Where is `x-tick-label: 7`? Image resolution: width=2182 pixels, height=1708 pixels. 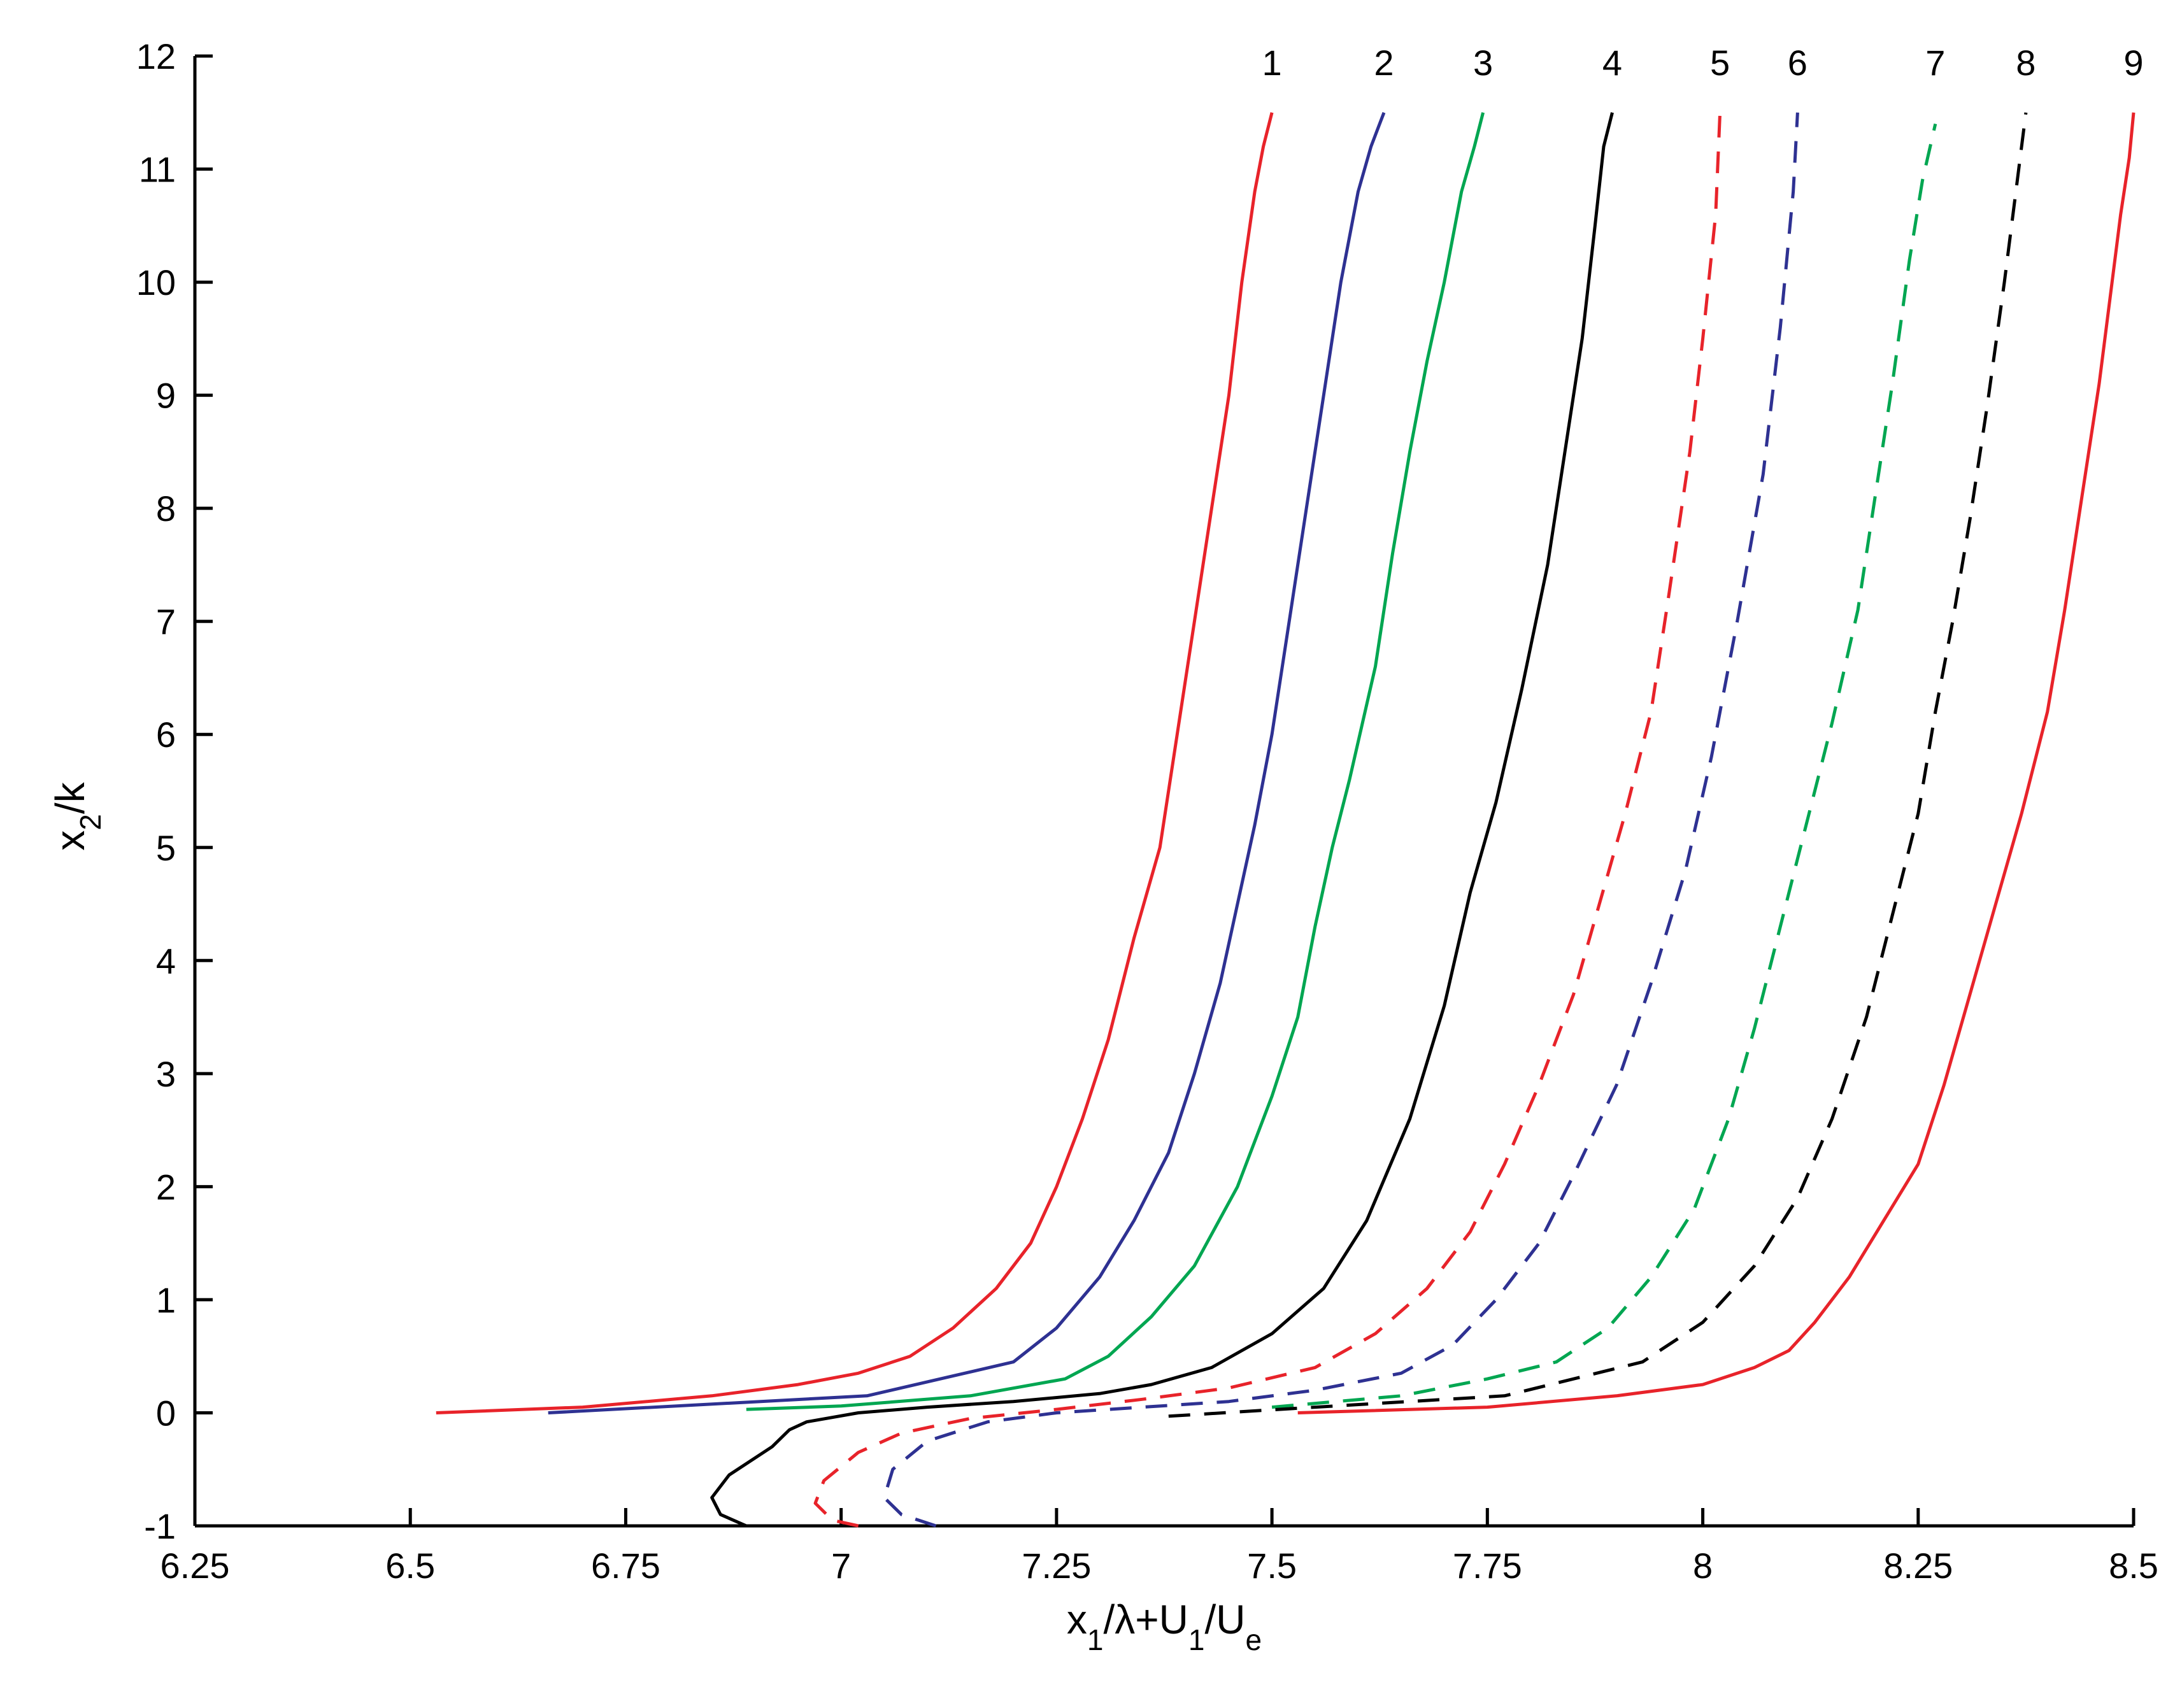 x-tick-label: 7 is located at coordinates (841, 1566).